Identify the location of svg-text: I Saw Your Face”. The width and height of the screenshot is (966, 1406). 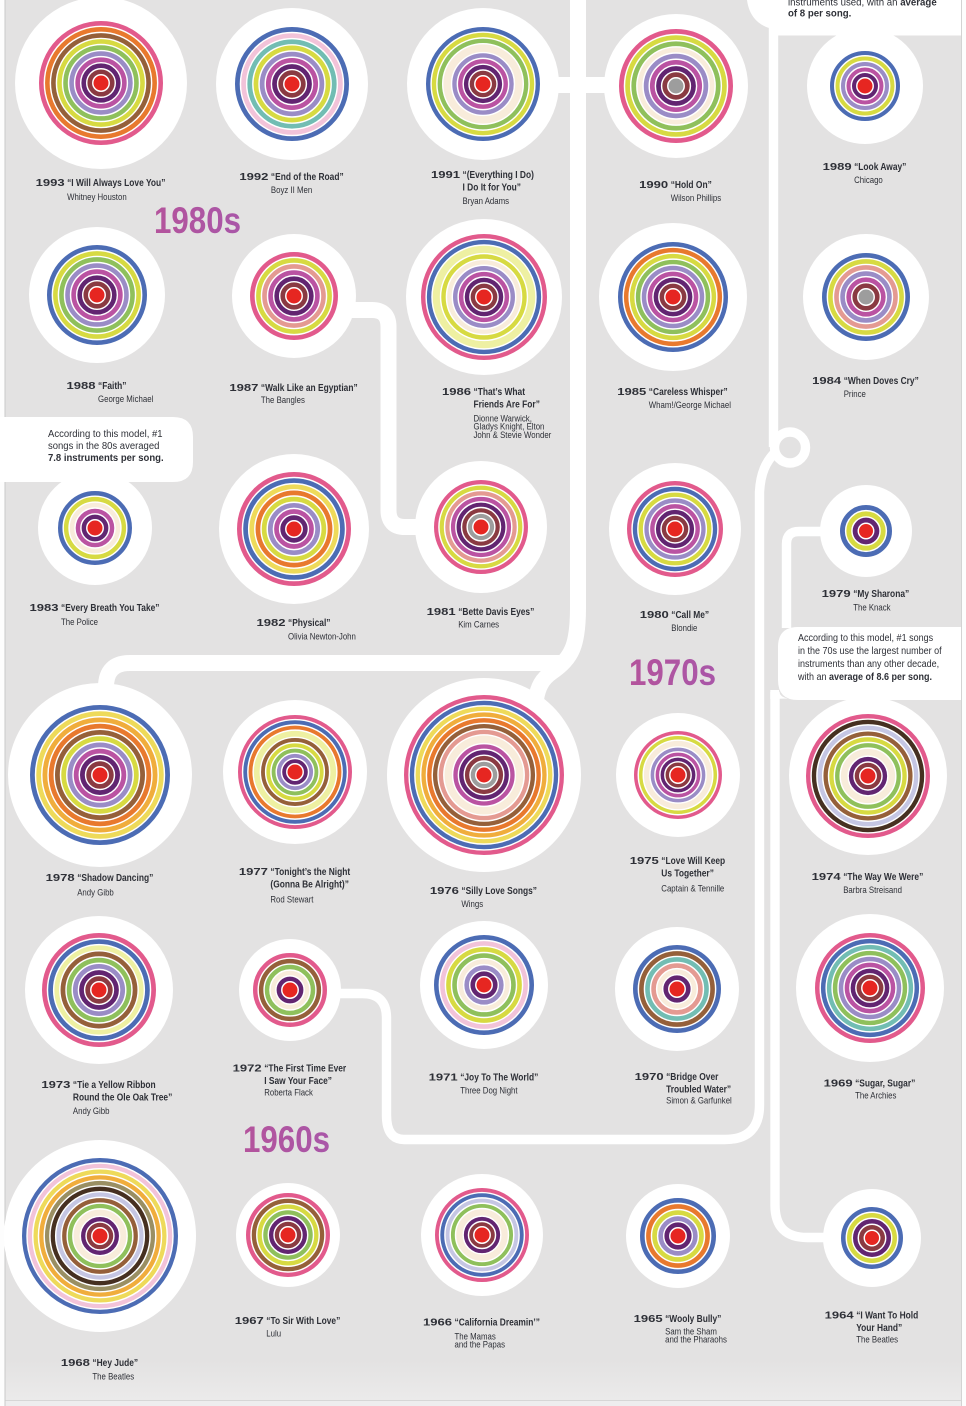
(298, 1081).